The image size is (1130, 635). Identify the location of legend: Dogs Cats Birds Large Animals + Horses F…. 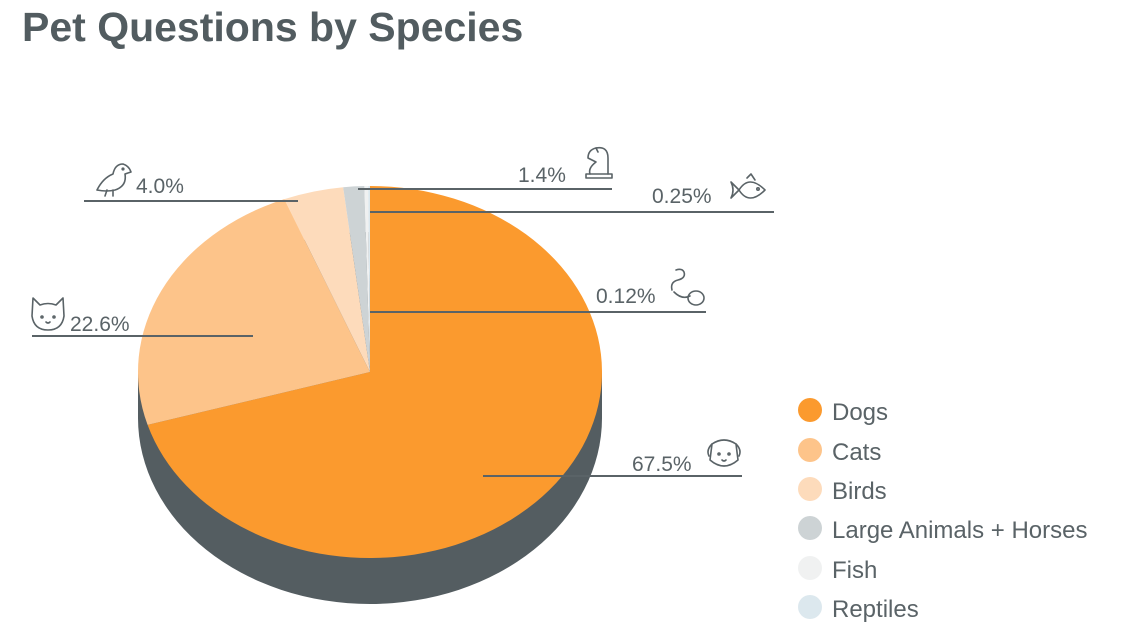
(942, 510).